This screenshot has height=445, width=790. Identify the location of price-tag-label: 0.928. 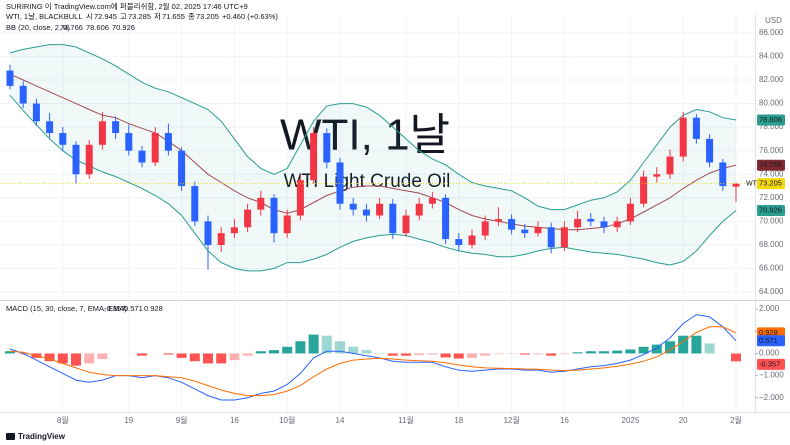
(768, 332).